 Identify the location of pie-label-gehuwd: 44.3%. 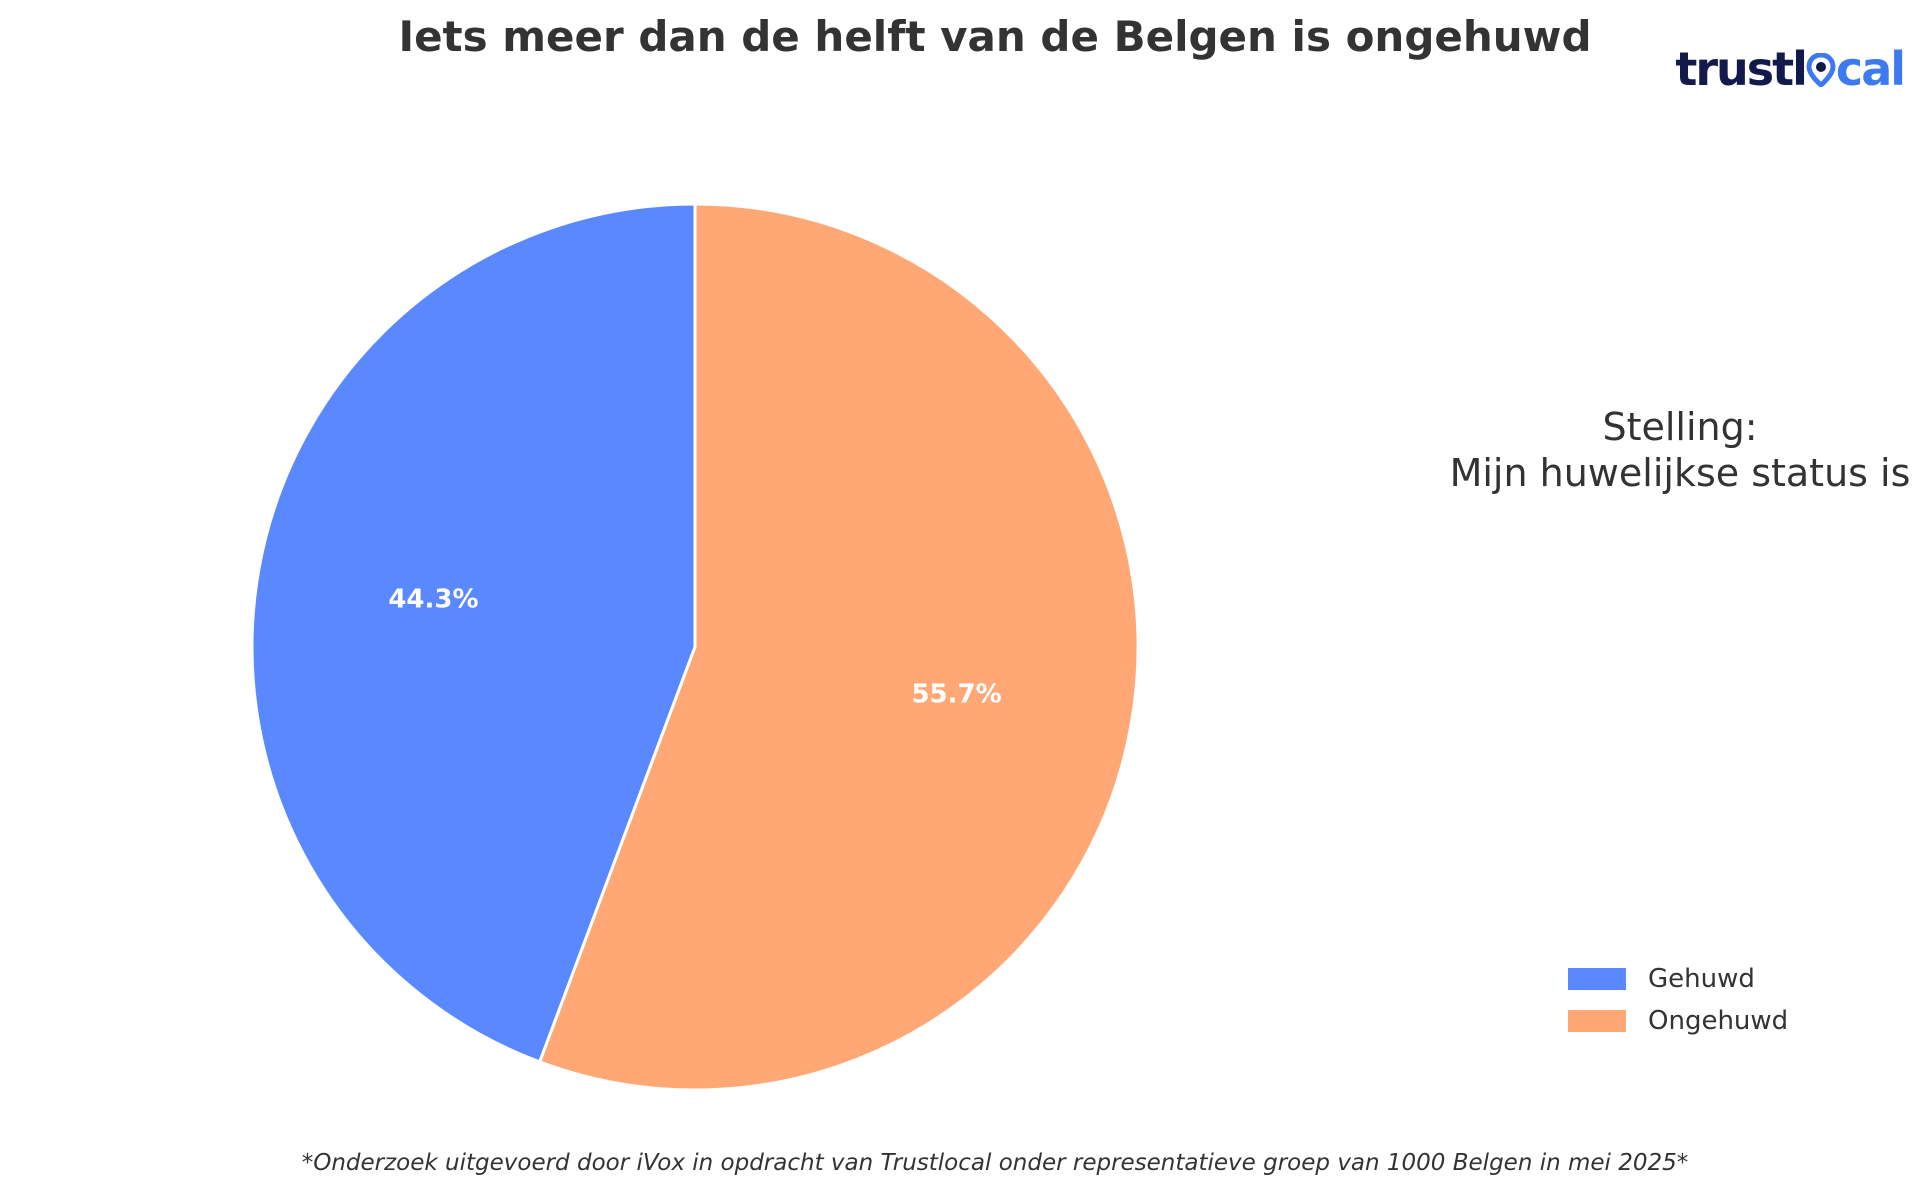
(433, 600).